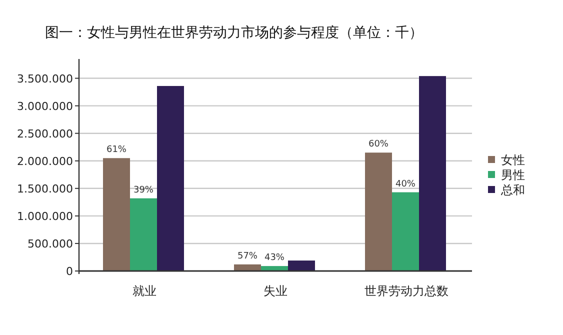 Image resolution: width=563 pixels, height=335 pixels. What do you see at coordinates (405, 184) in the screenshot?
I see `annotation: 40%` at bounding box center [405, 184].